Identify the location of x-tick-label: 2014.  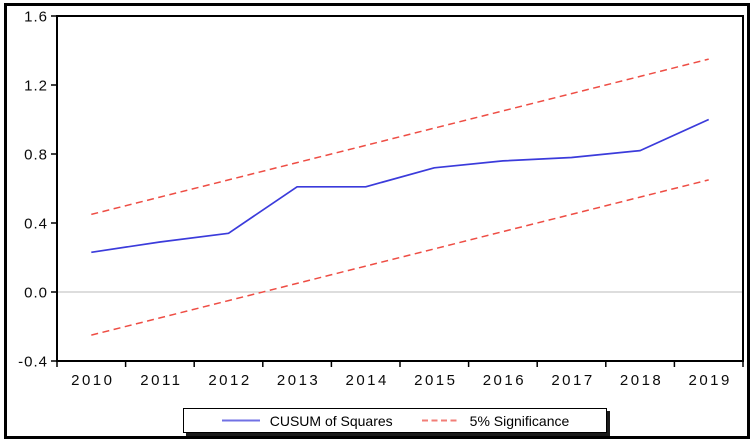
(367, 380).